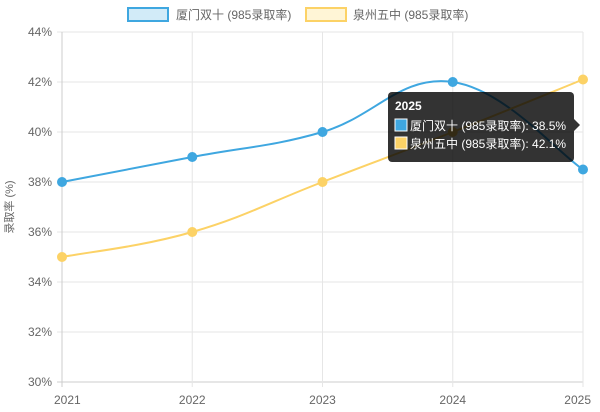 The width and height of the screenshot is (600, 412). Describe the element at coordinates (40, 332) in the screenshot. I see `y-tick-label-1: 32%` at that location.